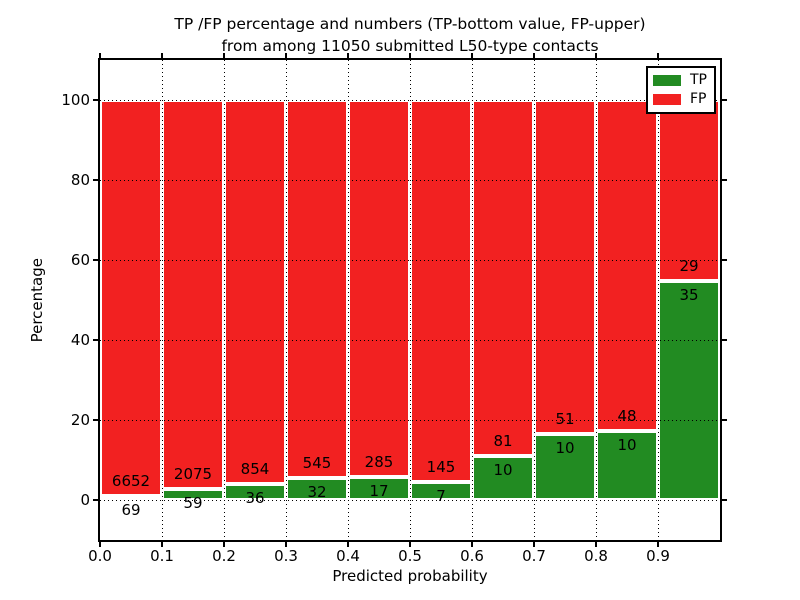 The width and height of the screenshot is (800, 600). Describe the element at coordinates (162, 556) in the screenshot. I see `x-tick-label-1: 0.1` at that location.